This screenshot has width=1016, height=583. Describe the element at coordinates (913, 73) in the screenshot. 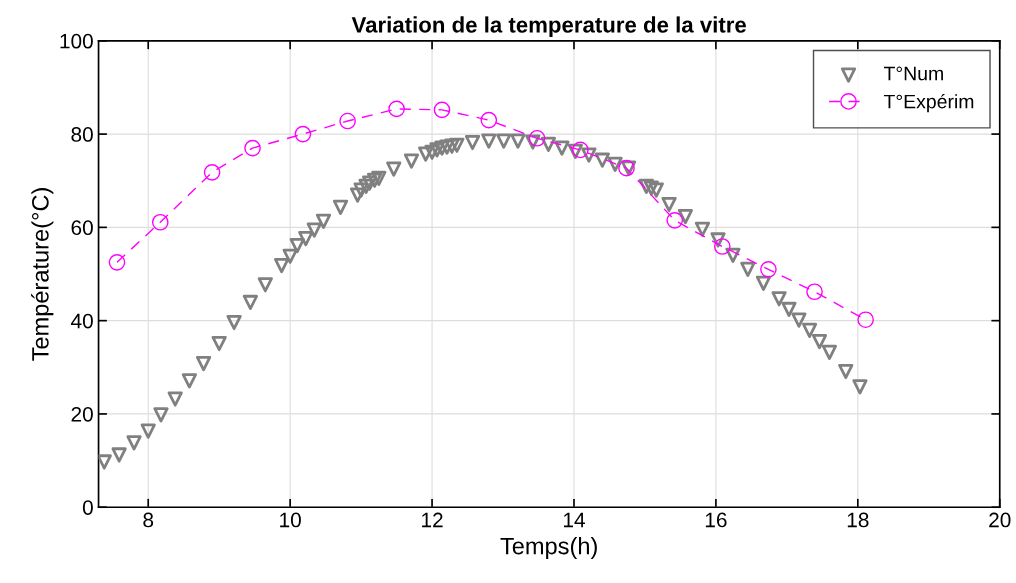

I see `legend-label: T°Num` at that location.